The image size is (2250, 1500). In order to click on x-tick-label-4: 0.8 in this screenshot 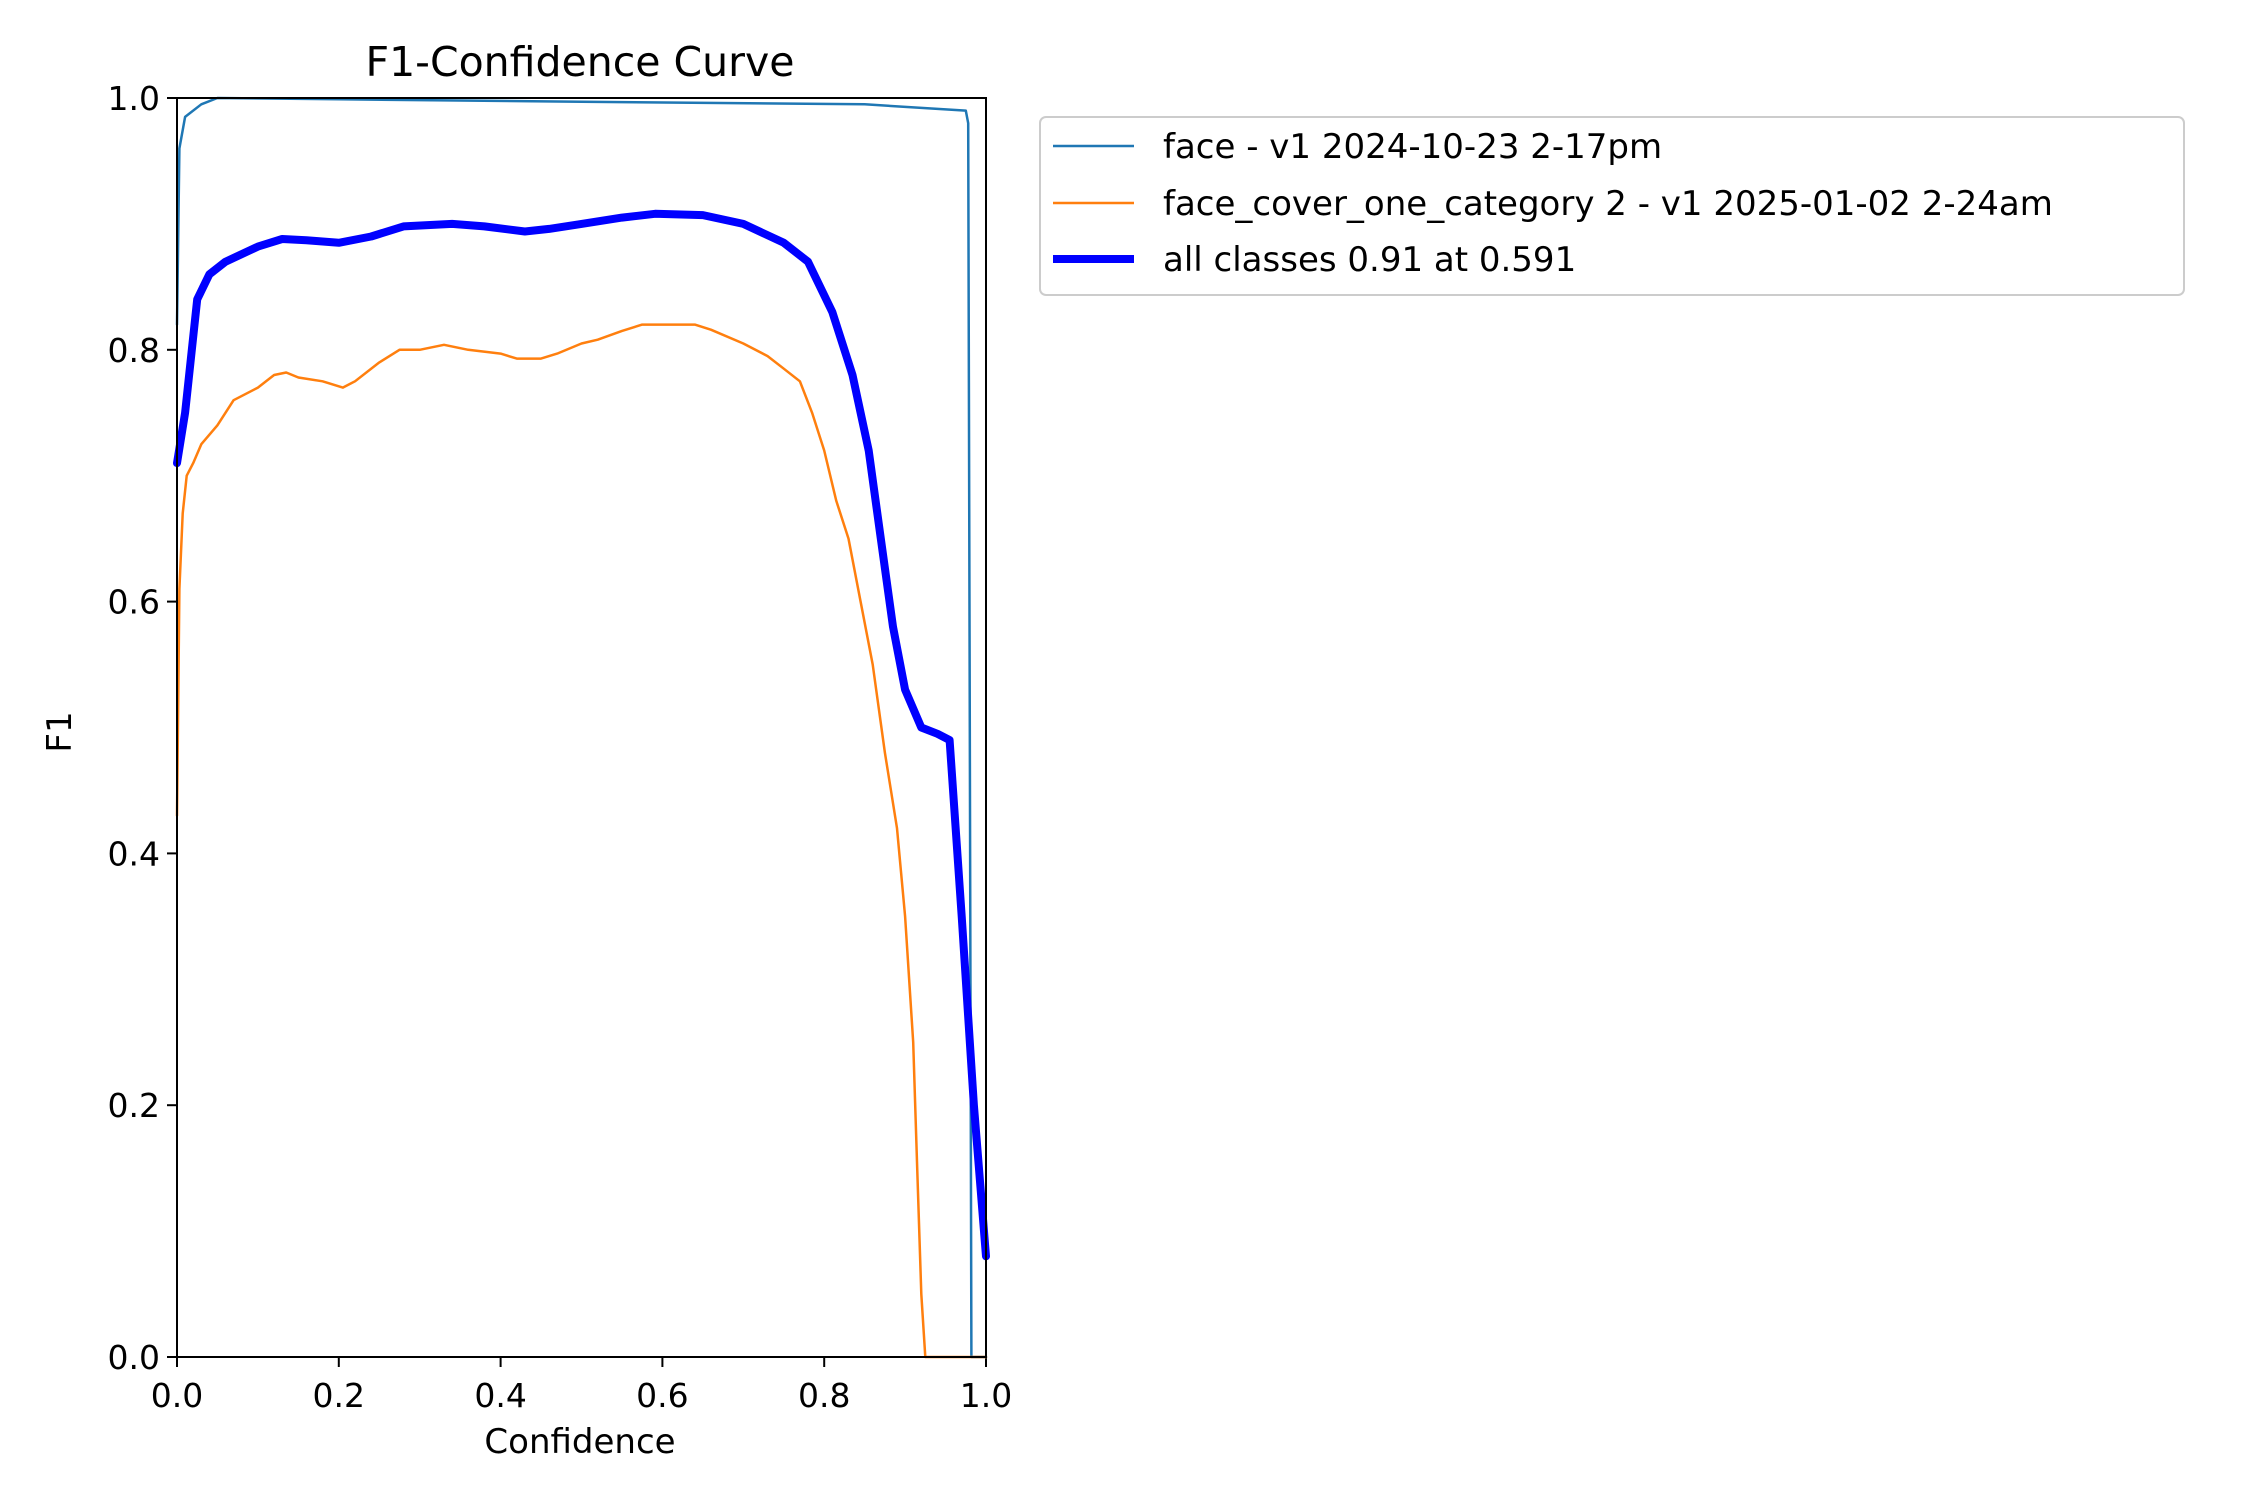, I will do `click(824, 1395)`.